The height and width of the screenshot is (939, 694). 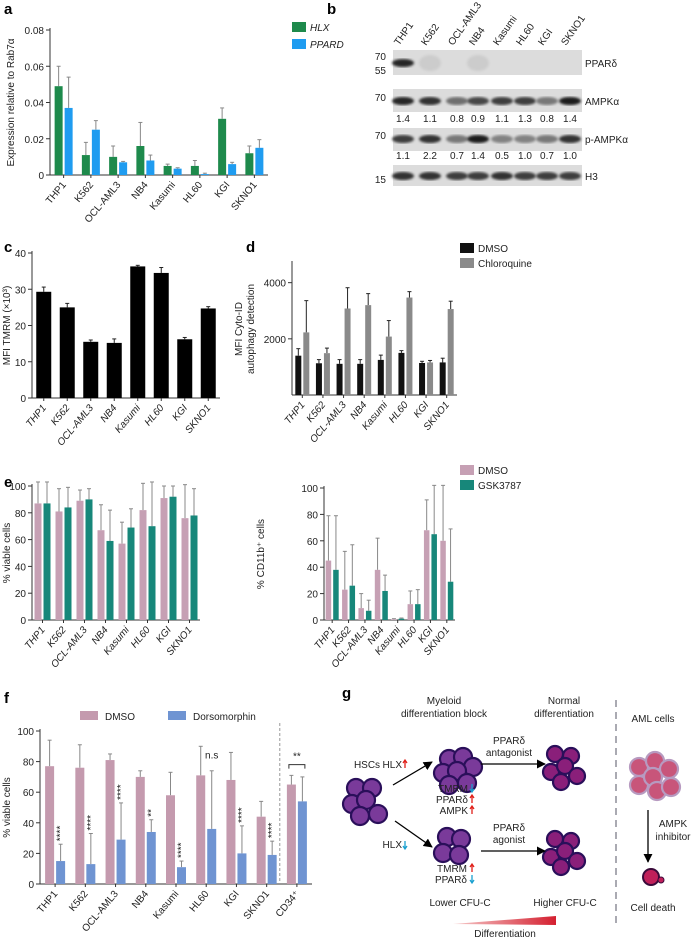 I want to click on lane-label: NB4, so click(x=477, y=36).